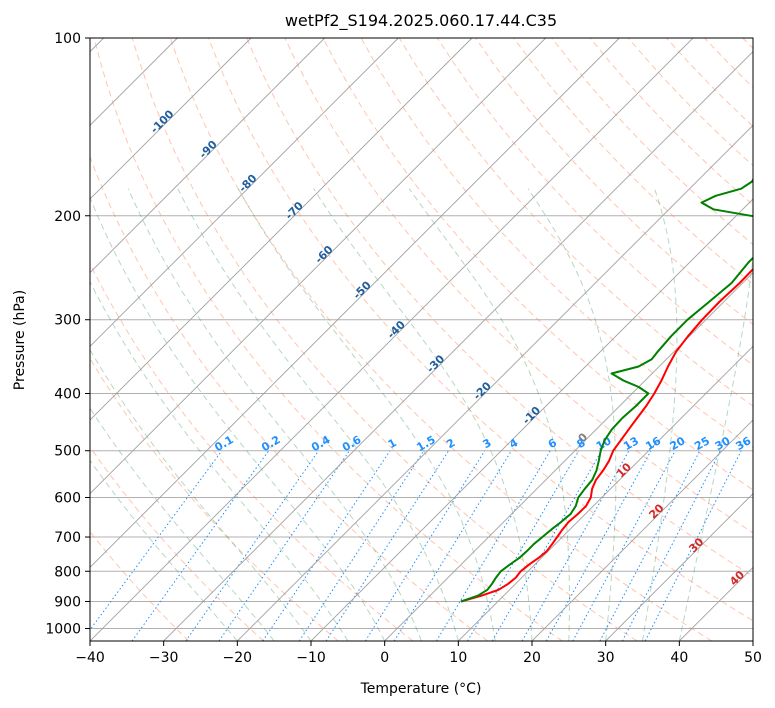  Describe the element at coordinates (384, 658) in the screenshot. I see `x-tick-label: 0` at that location.